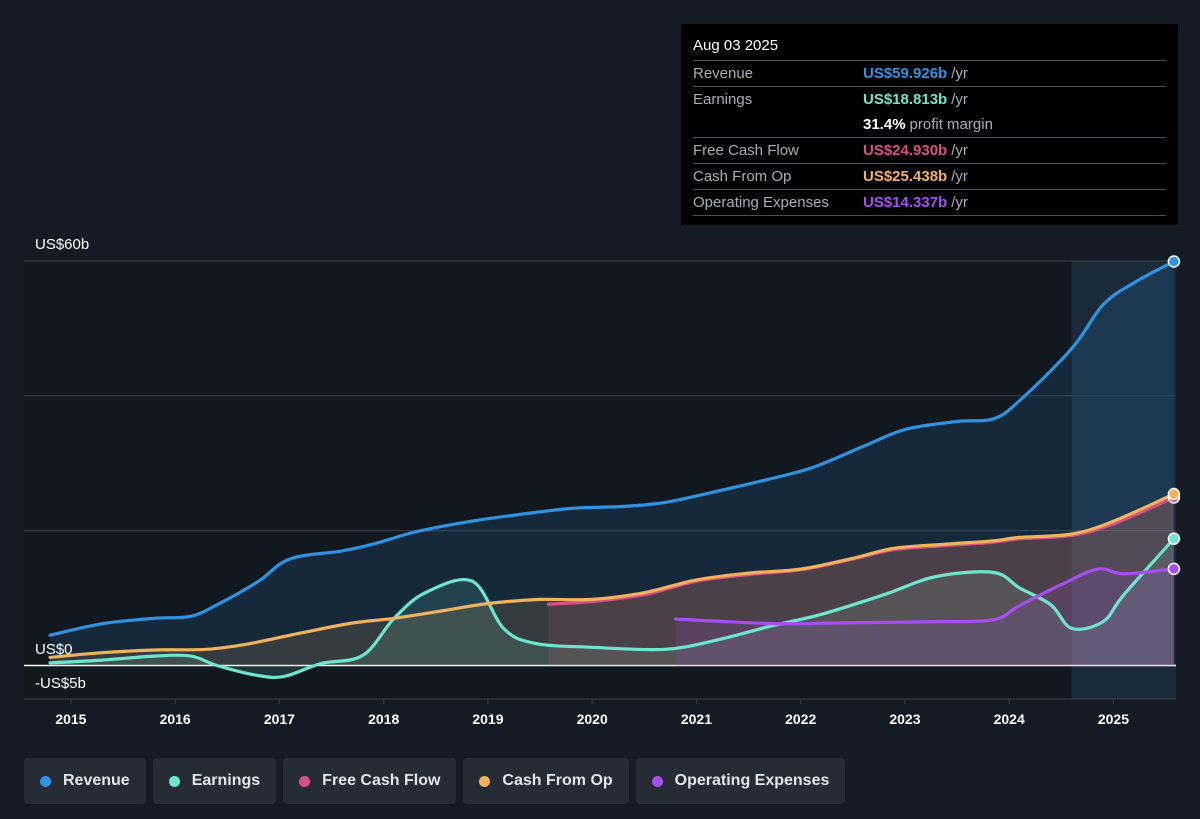  What do you see at coordinates (904, 719) in the screenshot?
I see `x-tick-label: 2023` at bounding box center [904, 719].